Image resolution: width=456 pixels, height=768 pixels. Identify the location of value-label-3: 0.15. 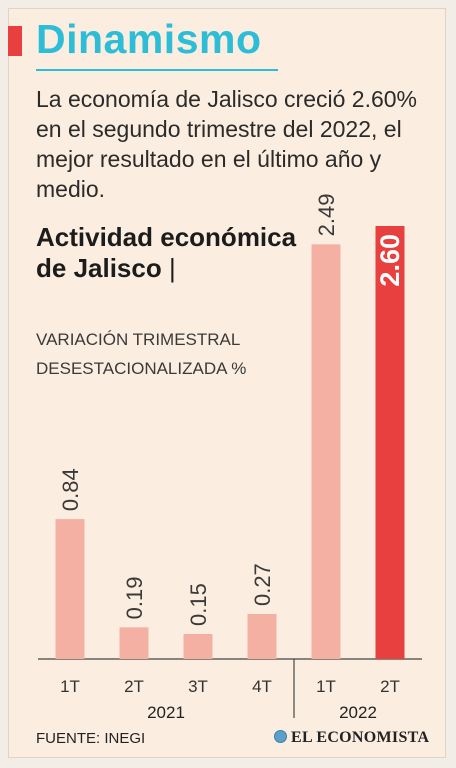
(198, 604).